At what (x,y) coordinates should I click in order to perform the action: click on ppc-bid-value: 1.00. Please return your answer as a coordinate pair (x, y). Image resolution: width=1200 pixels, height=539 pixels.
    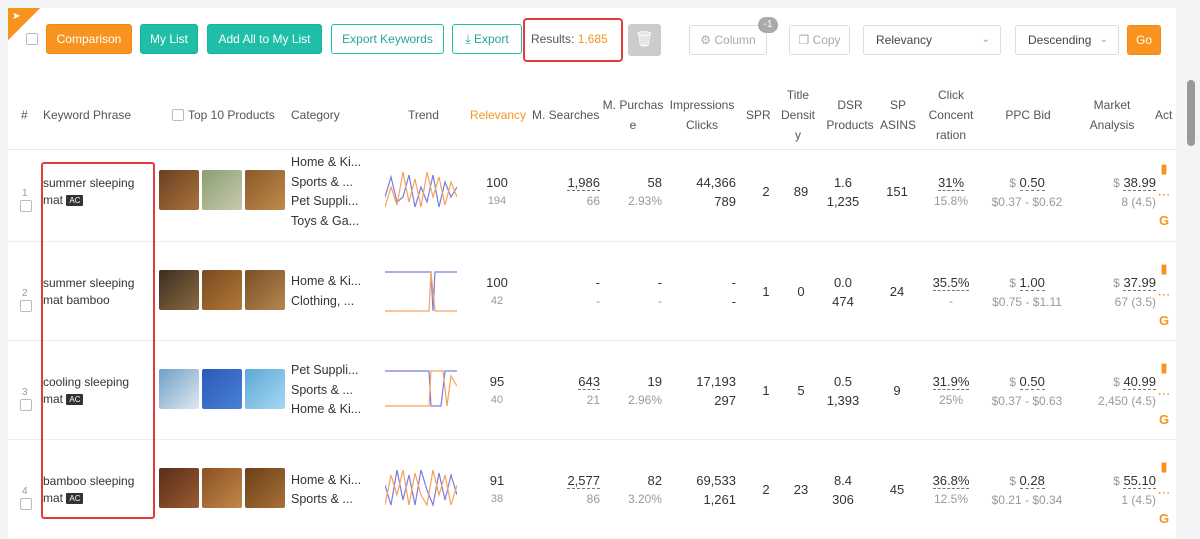
    Looking at the image, I should click on (1032, 282).